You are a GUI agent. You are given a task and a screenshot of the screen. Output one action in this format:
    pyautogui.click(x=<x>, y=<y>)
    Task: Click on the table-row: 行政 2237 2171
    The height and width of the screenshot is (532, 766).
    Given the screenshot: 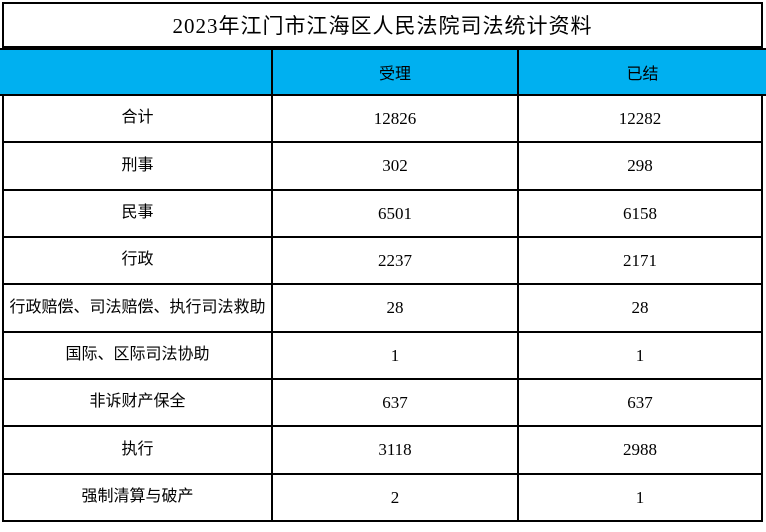 What is the action you would take?
    pyautogui.click(x=382, y=261)
    